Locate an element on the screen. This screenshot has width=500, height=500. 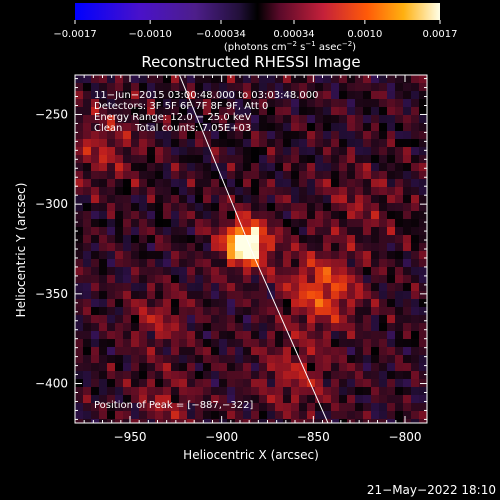
peak-position-label: Position of Peak = [−887,−322] is located at coordinates (173, 405).